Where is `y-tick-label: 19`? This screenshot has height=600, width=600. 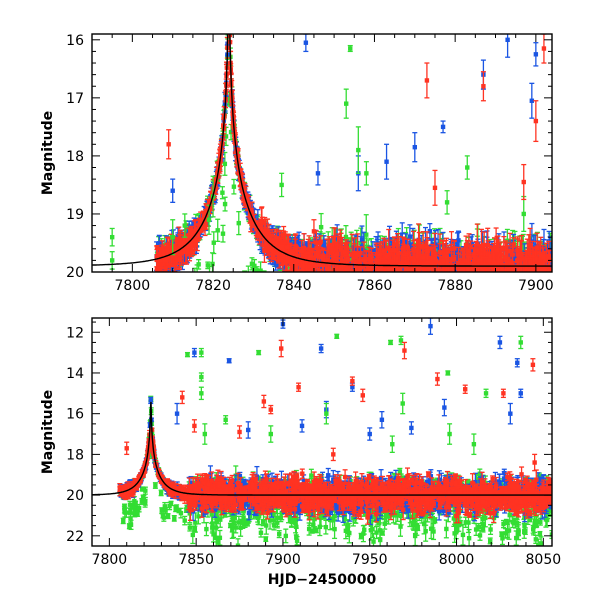 y-tick-label: 19 is located at coordinates (75, 215).